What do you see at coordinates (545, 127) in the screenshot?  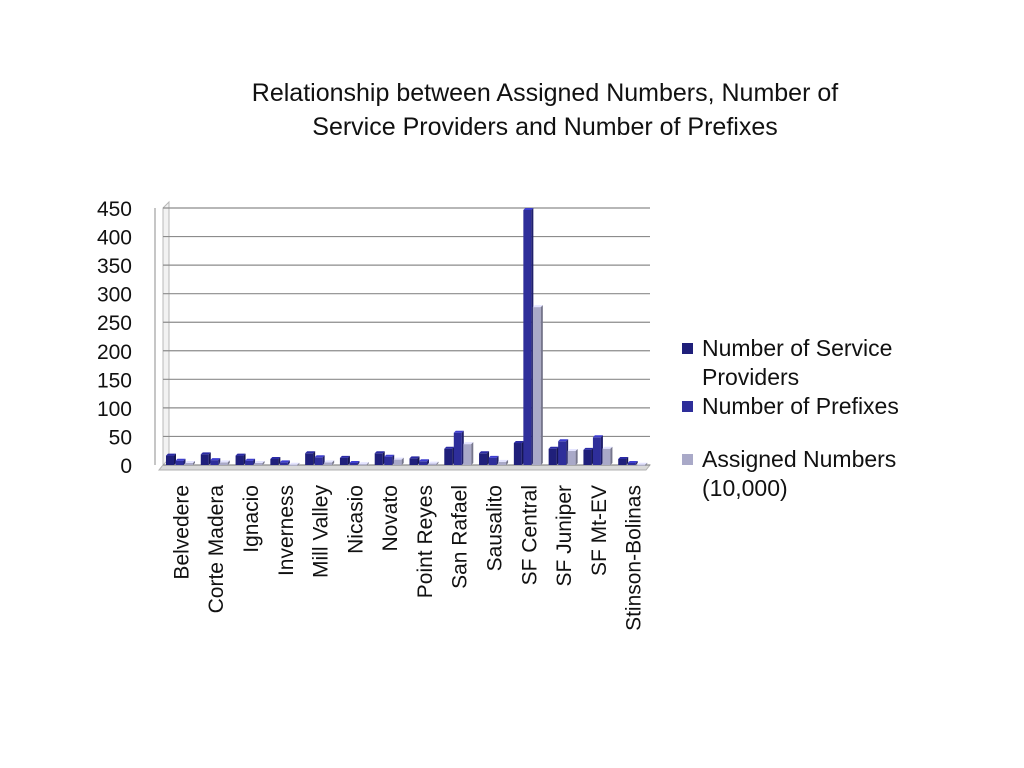 I see `chart-title-line-2: Service Providers and Number of Prefixes` at bounding box center [545, 127].